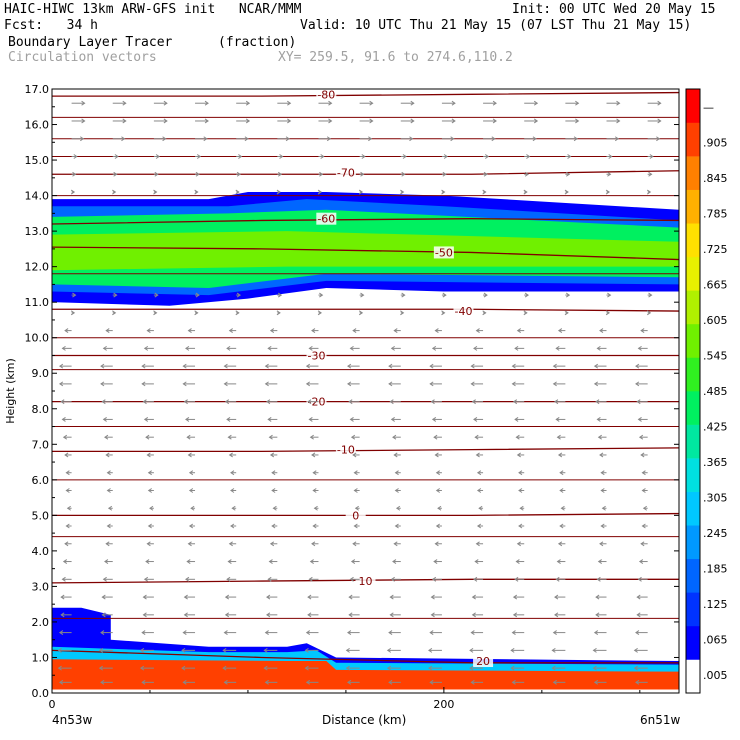 The image size is (740, 740). I want to click on colorbar-label: .605, so click(715, 320).